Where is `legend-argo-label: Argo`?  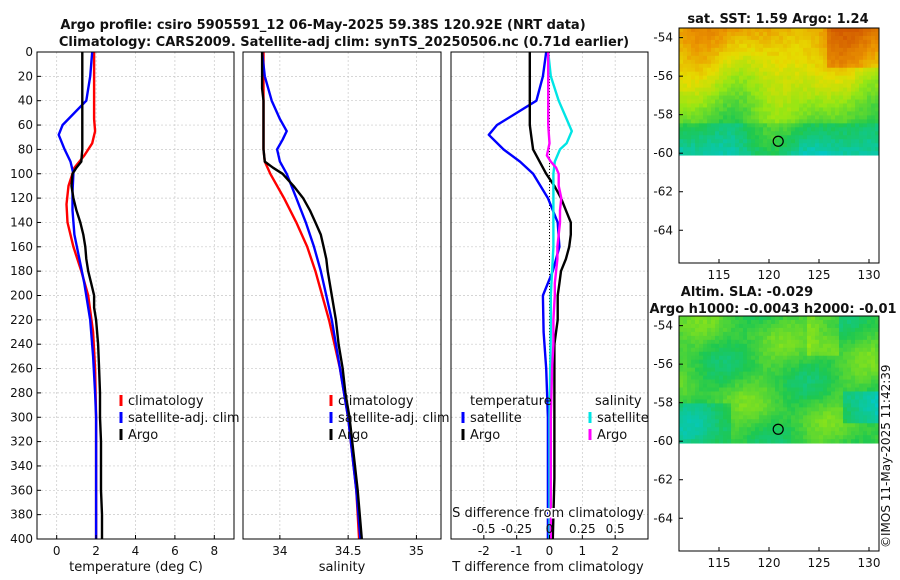 legend-argo-label: Argo is located at coordinates (353, 435).